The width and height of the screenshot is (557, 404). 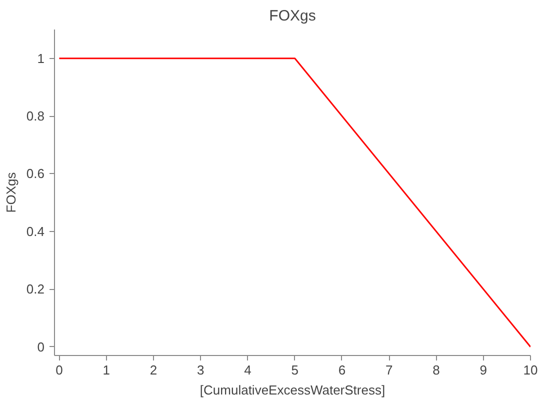 I want to click on x-tick-label: 3, so click(x=200, y=370).